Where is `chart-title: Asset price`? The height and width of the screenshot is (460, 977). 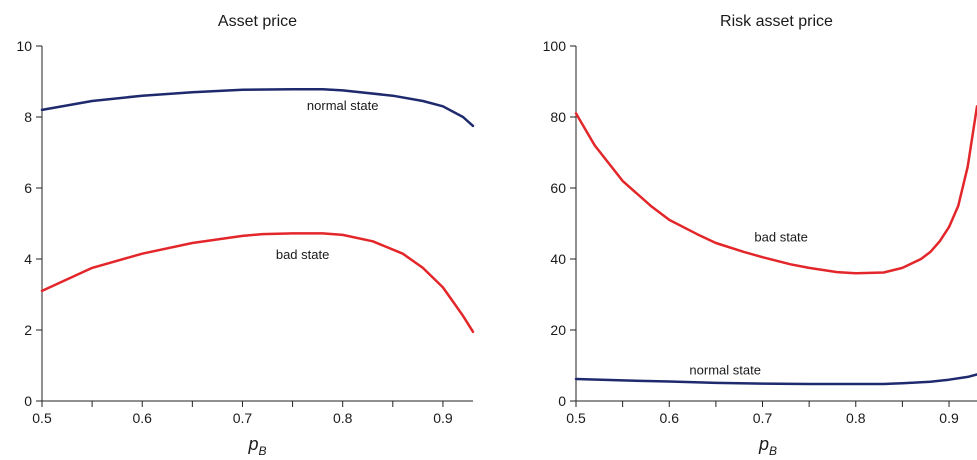
chart-title: Asset price is located at coordinates (257, 21).